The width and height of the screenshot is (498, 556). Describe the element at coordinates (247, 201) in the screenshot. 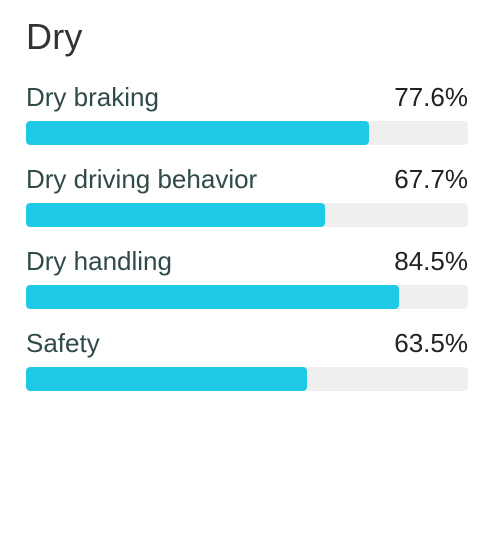

I see `metric-dry-driving-behavior: Dry driving behavior 67.7%` at that location.